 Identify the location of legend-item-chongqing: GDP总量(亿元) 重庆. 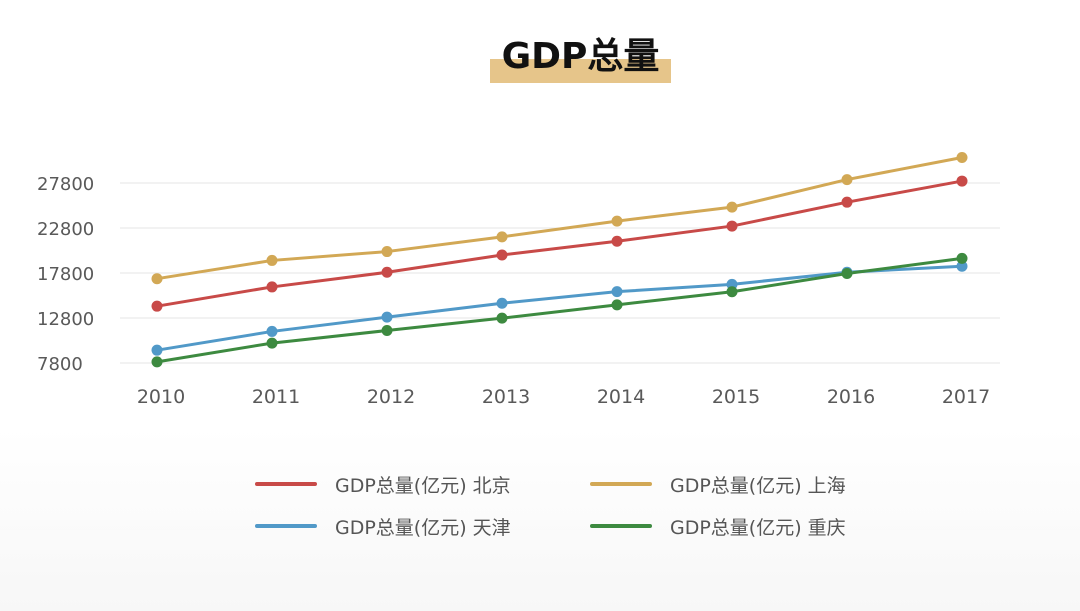
(718, 526).